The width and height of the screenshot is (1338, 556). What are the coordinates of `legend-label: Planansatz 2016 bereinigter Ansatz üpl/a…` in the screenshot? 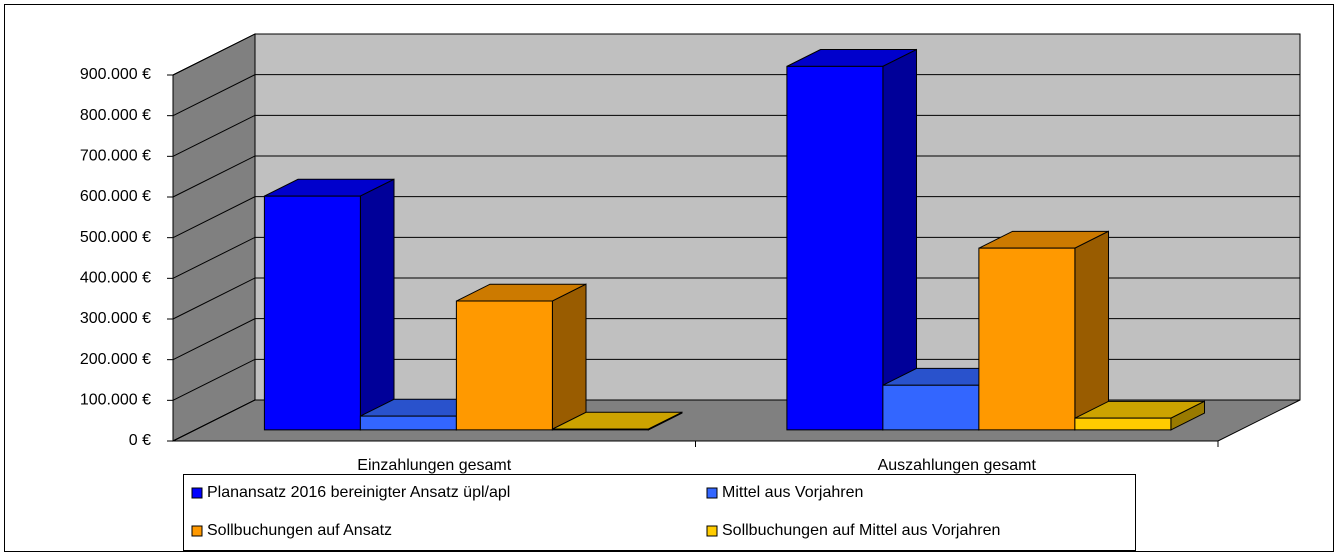 It's located at (358, 492).